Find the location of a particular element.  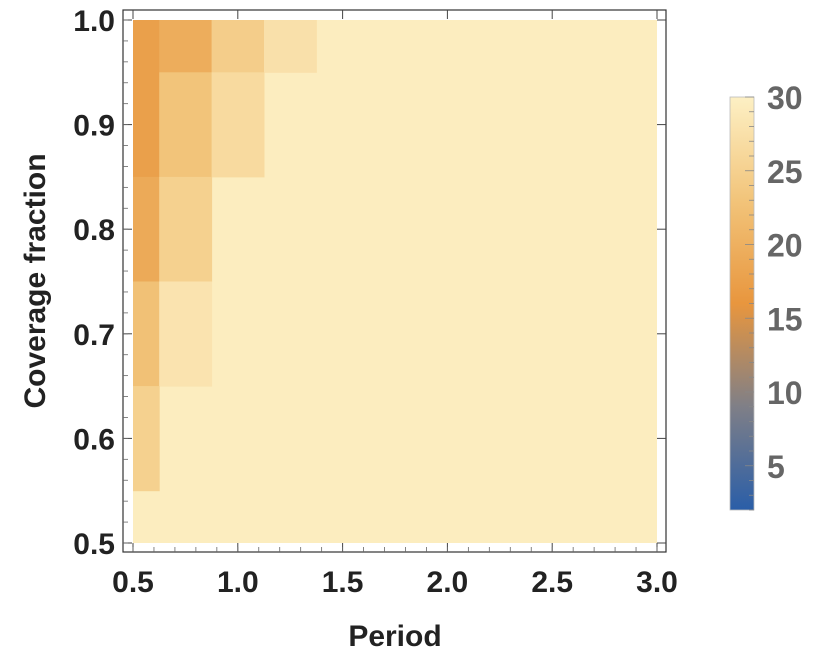

x-tick-label: 0.5 is located at coordinates (133, 582).